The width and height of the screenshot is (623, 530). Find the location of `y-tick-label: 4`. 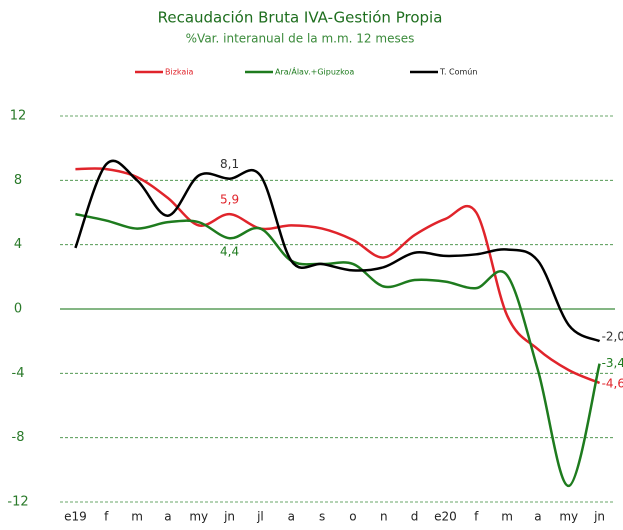

y-tick-label: 4 is located at coordinates (18, 244).